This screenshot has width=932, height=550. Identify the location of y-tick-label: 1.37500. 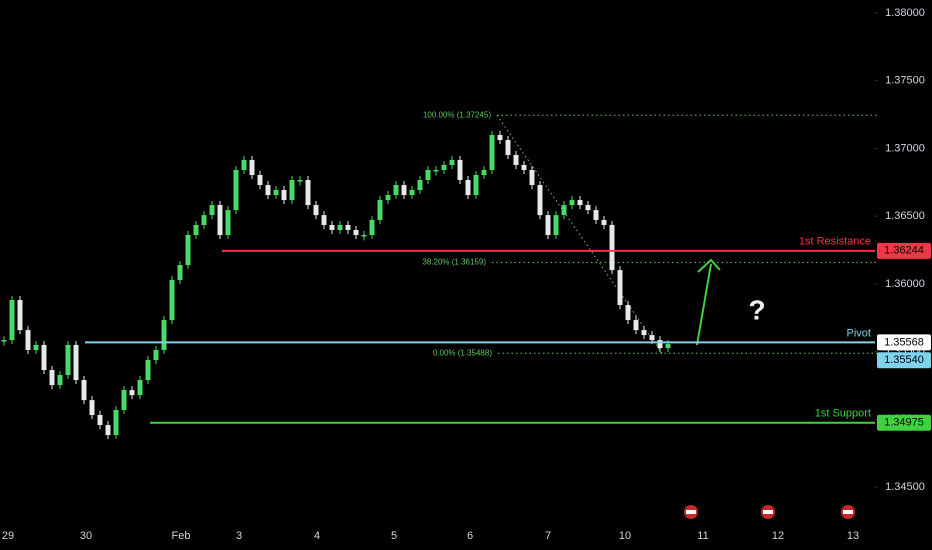
(905, 81).